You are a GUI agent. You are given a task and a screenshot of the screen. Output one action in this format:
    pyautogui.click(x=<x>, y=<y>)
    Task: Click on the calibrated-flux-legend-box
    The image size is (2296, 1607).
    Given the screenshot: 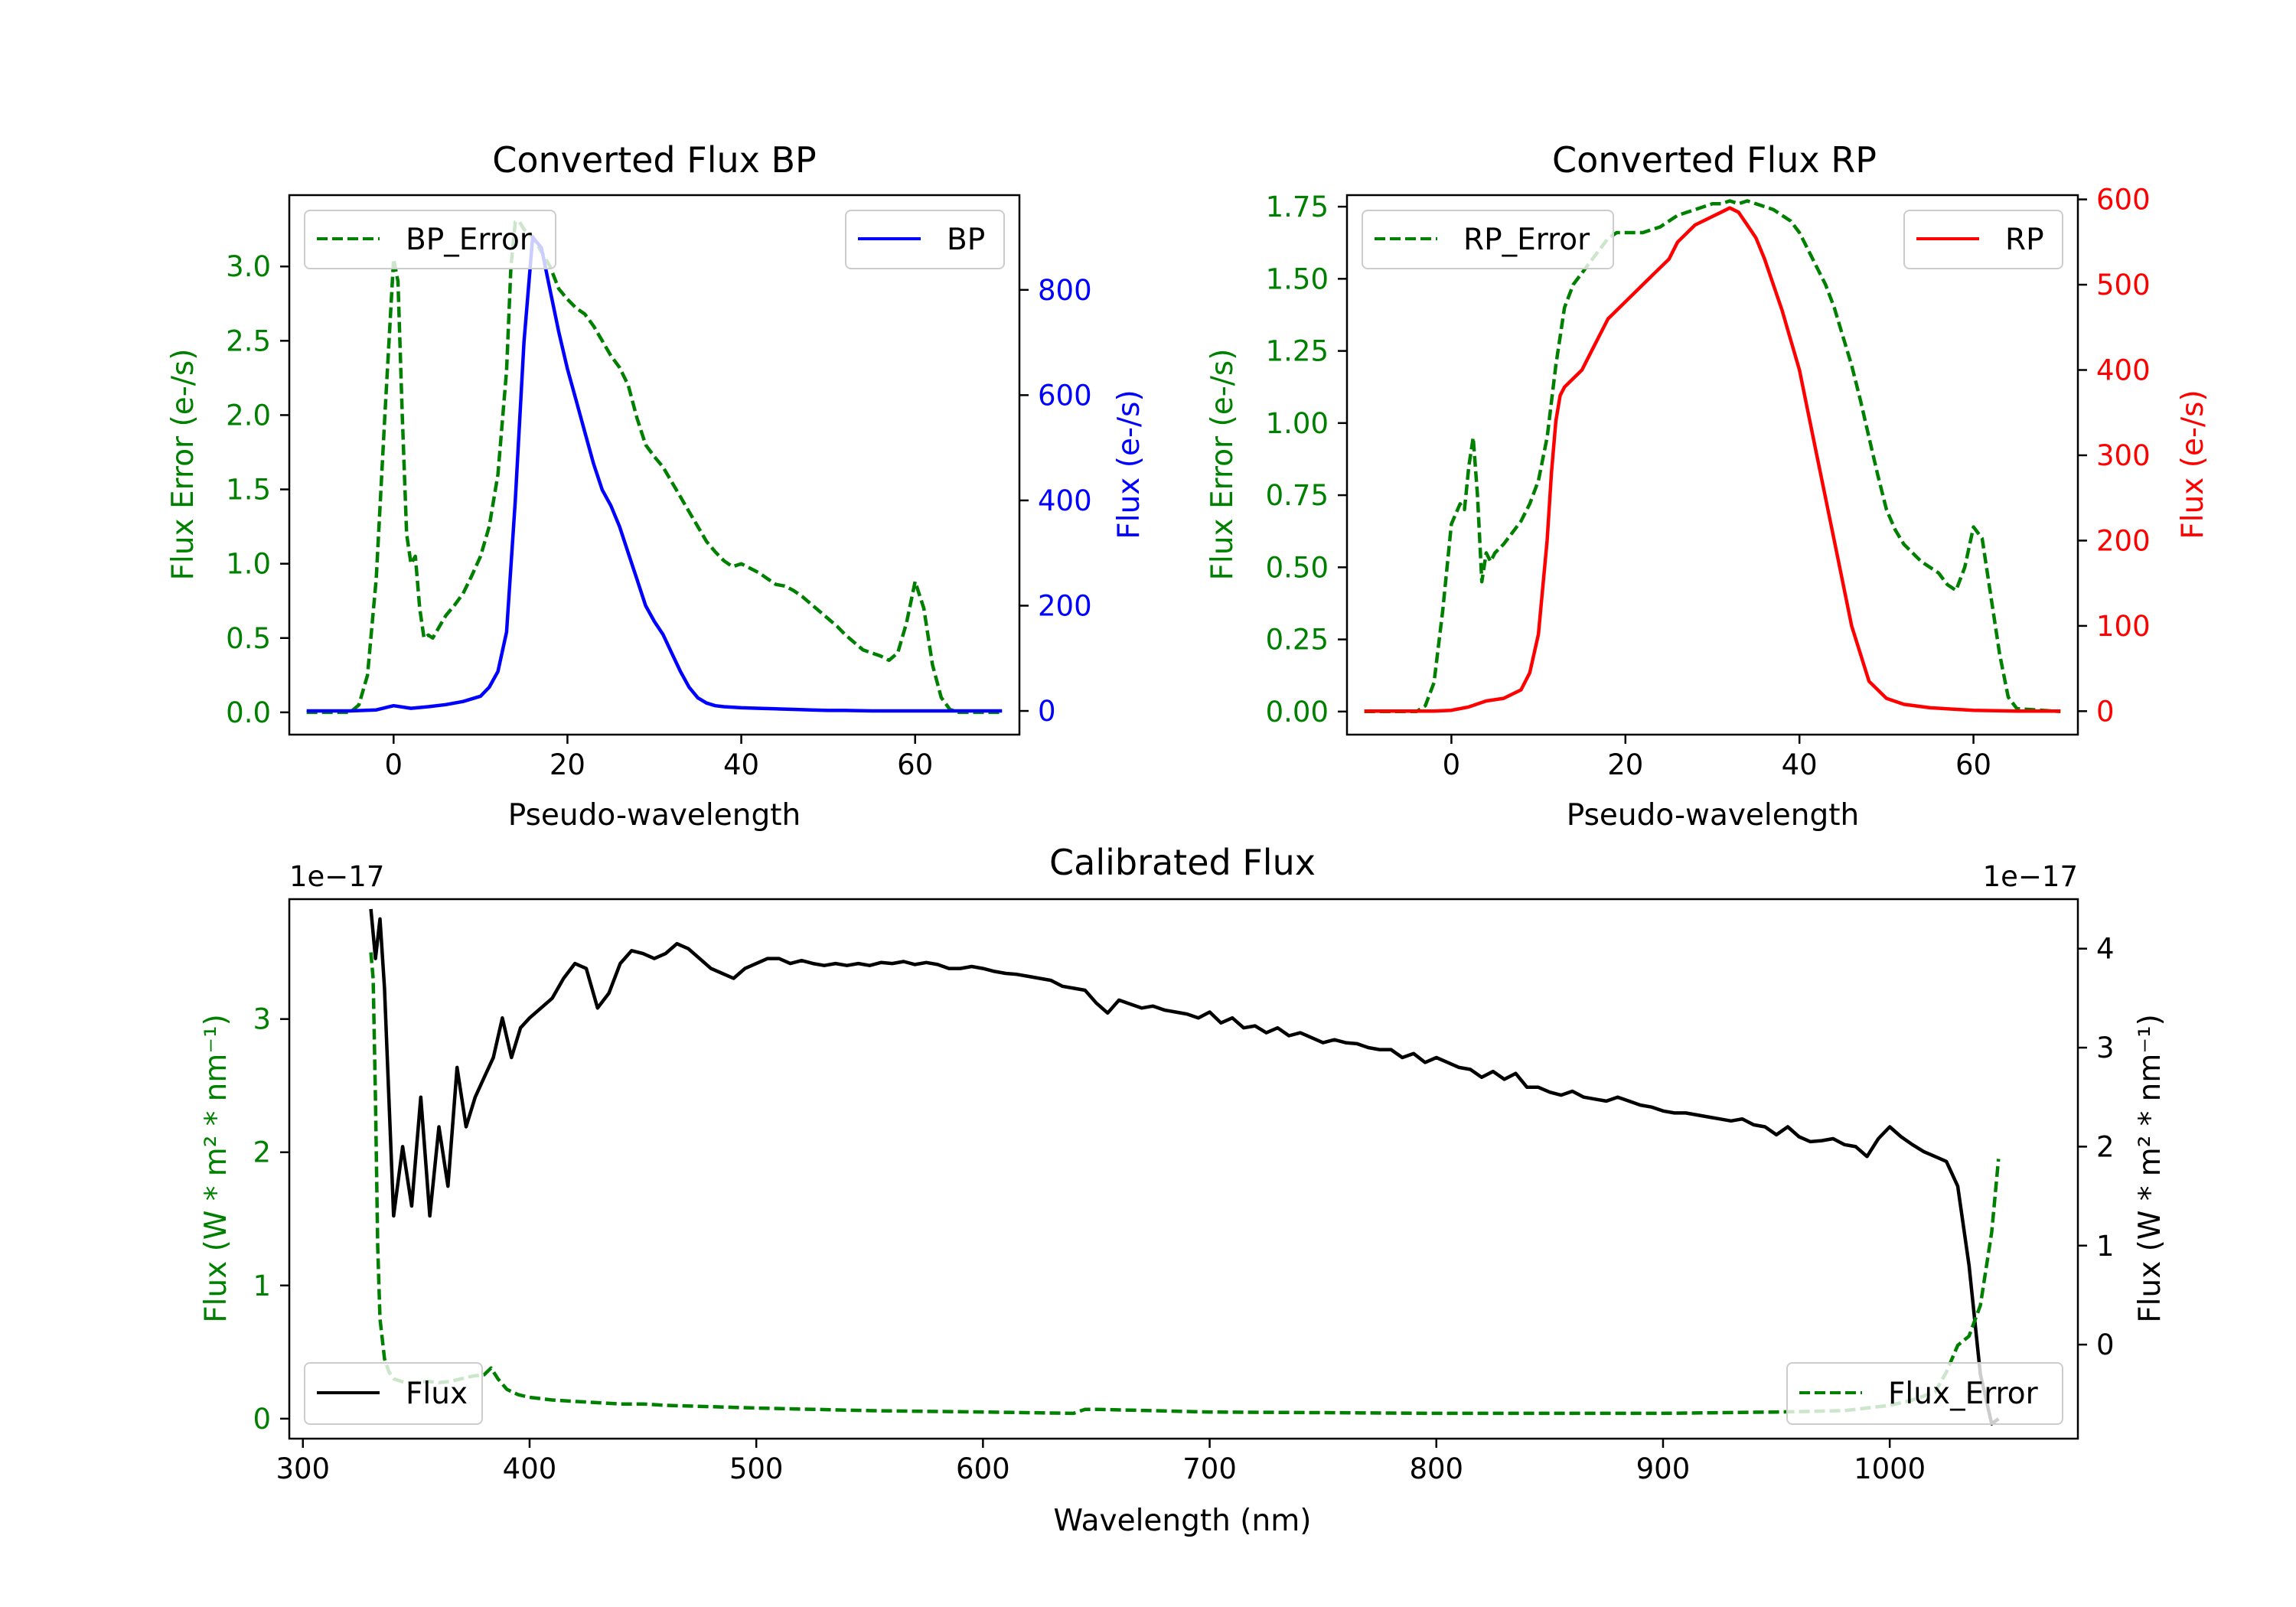 What is the action you would take?
    pyautogui.click(x=393, y=1393)
    